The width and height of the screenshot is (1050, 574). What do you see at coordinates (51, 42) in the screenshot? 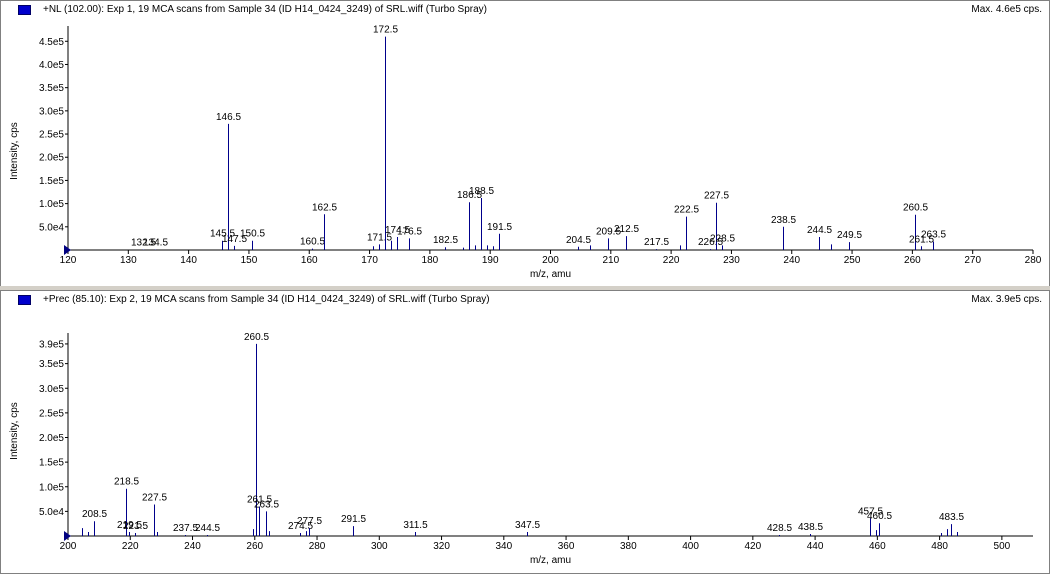
I see `y-tick-label: 4.5e5` at bounding box center [51, 42].